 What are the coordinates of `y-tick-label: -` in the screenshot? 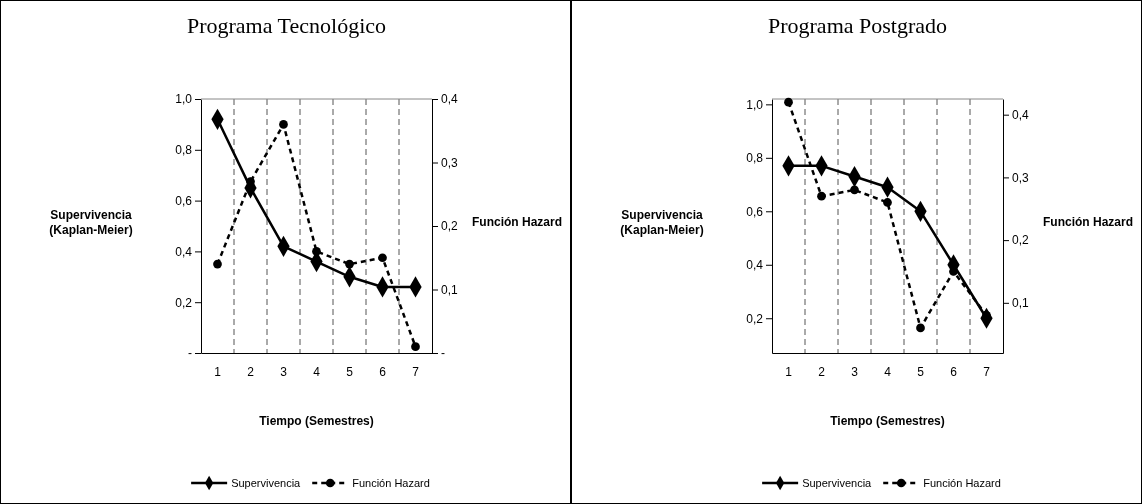 It's located at (190, 353).